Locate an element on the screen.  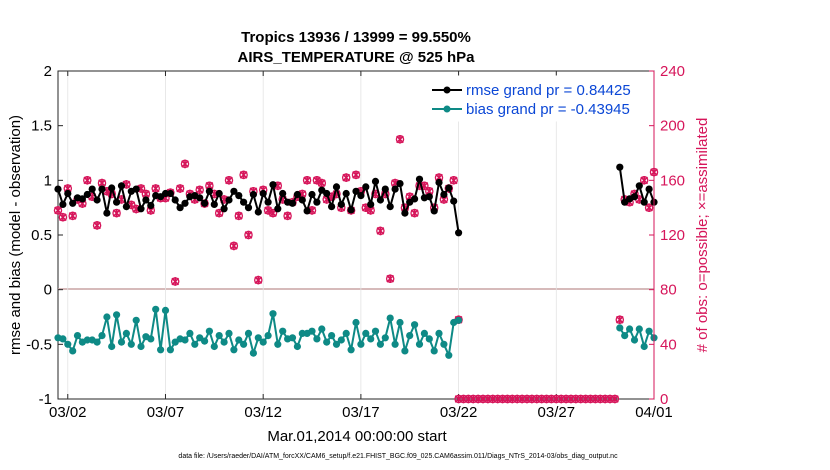
y-tick-label: 0.5 is located at coordinates (41, 235).